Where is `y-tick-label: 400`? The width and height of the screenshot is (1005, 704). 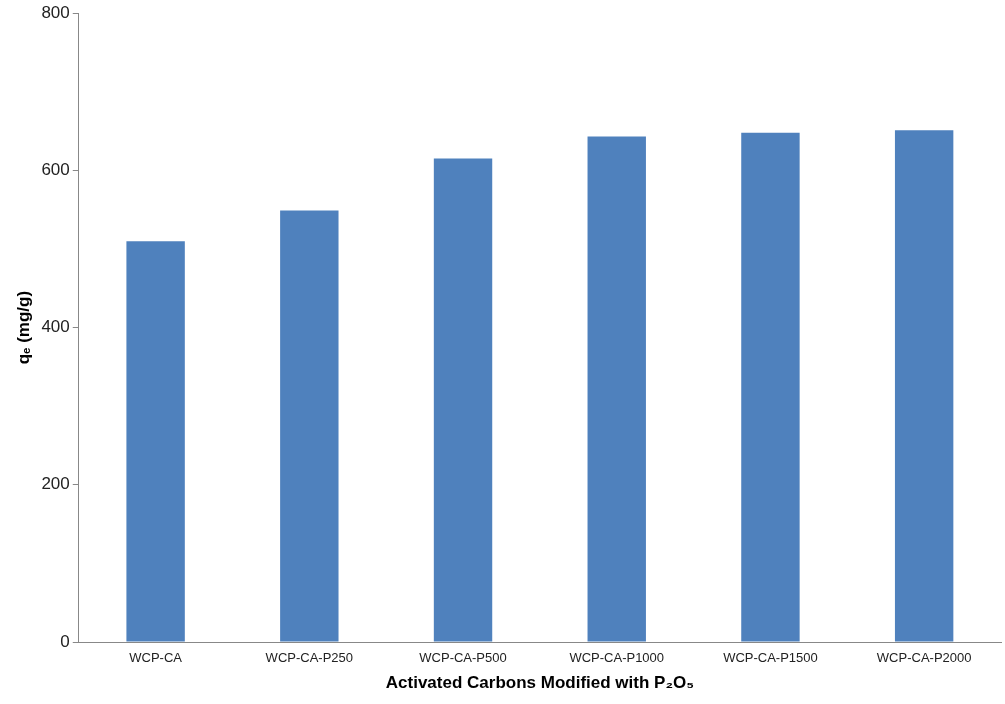 y-tick-label: 400 is located at coordinates (55, 327).